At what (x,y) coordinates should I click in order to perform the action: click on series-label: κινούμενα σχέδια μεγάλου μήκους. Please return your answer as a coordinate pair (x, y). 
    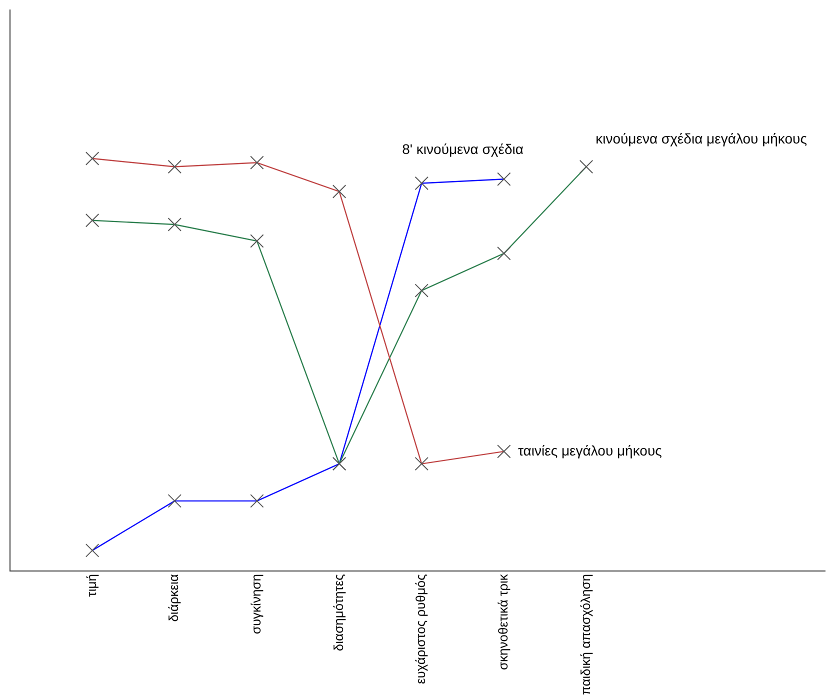
    Looking at the image, I should click on (702, 138).